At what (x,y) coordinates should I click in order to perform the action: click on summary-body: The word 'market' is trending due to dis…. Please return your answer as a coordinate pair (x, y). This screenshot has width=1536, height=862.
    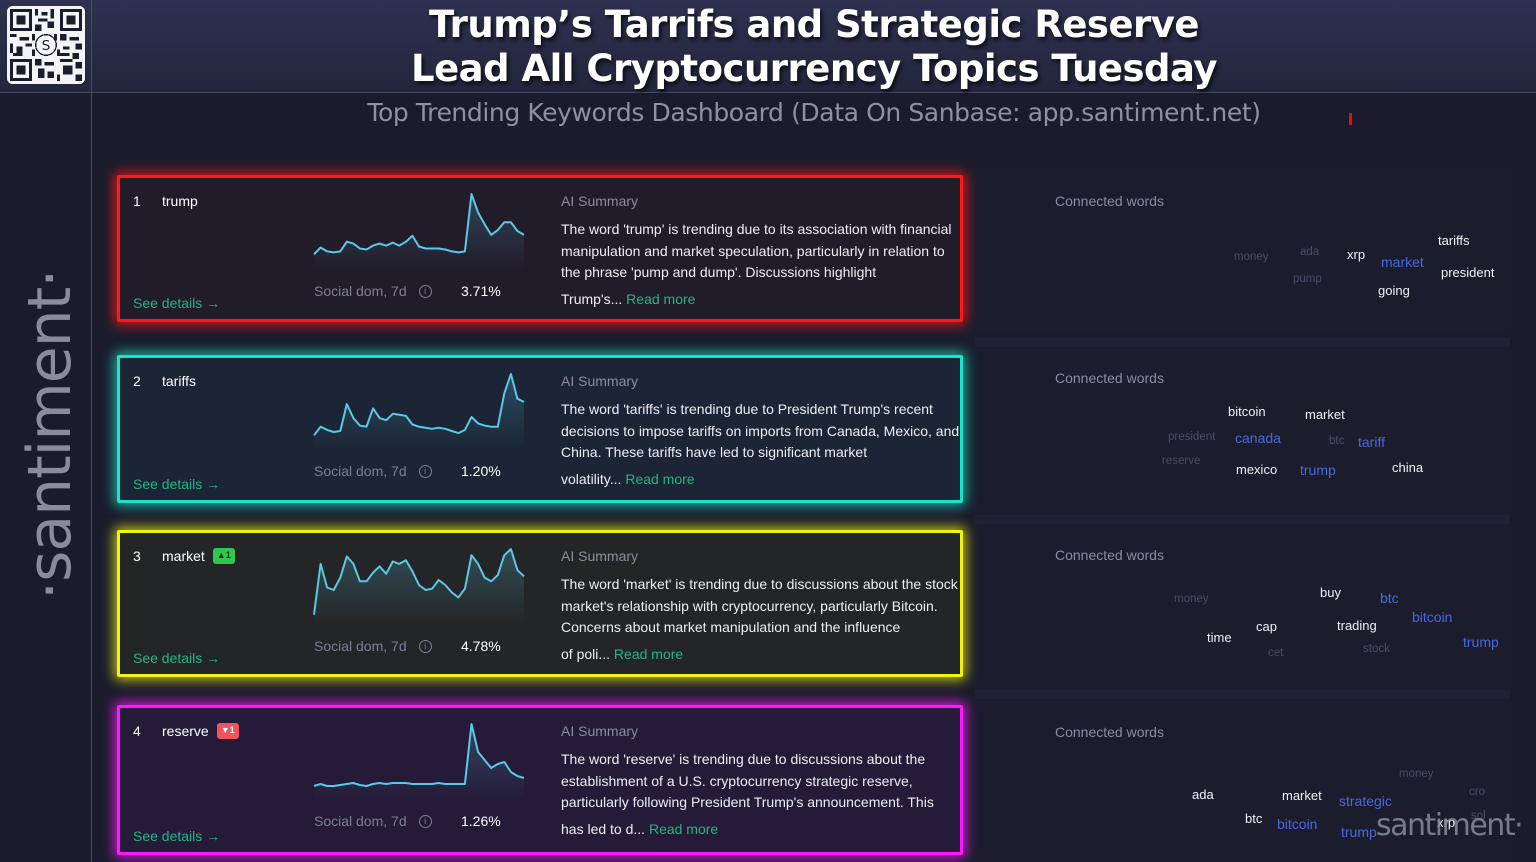
    Looking at the image, I should click on (759, 605).